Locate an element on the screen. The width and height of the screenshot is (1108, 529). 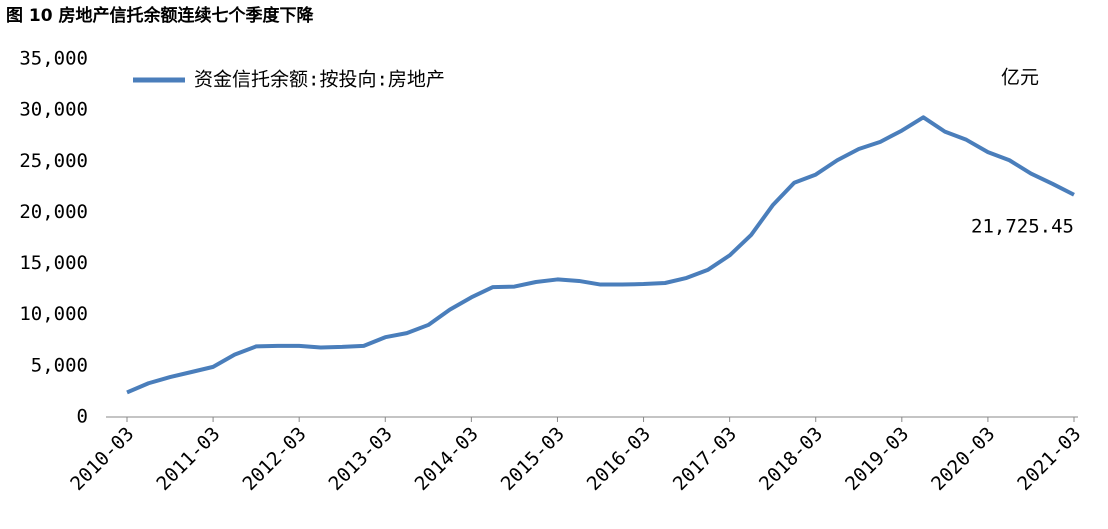
x-tick-label: 2017-03 is located at coordinates (705, 459).